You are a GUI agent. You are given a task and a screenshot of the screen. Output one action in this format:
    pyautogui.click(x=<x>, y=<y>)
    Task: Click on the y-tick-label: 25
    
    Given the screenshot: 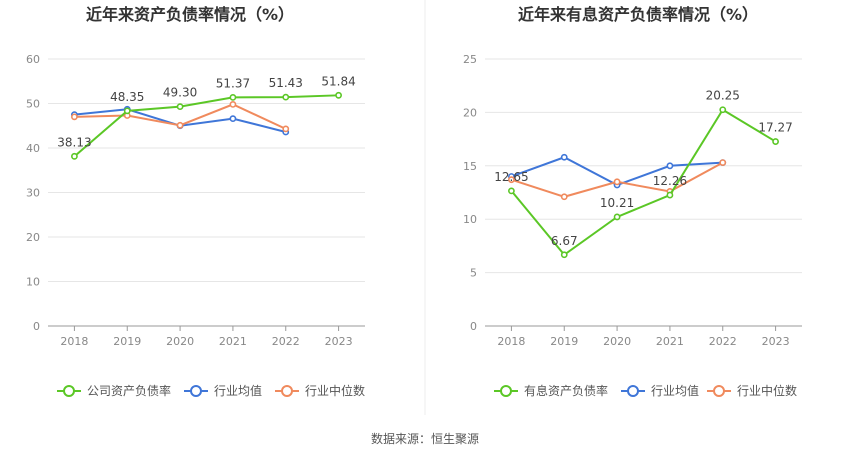 What is the action you would take?
    pyautogui.click(x=470, y=59)
    